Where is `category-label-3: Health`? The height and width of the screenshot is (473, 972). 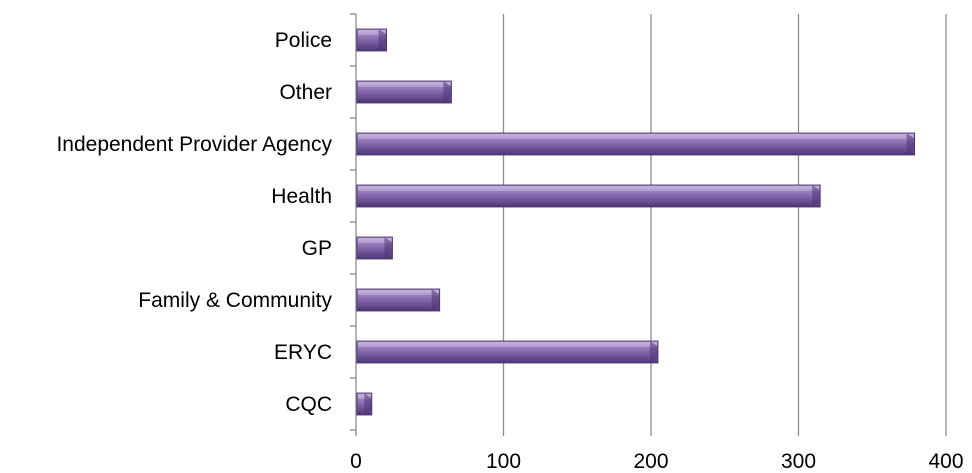 category-label-3: Health is located at coordinates (301, 196).